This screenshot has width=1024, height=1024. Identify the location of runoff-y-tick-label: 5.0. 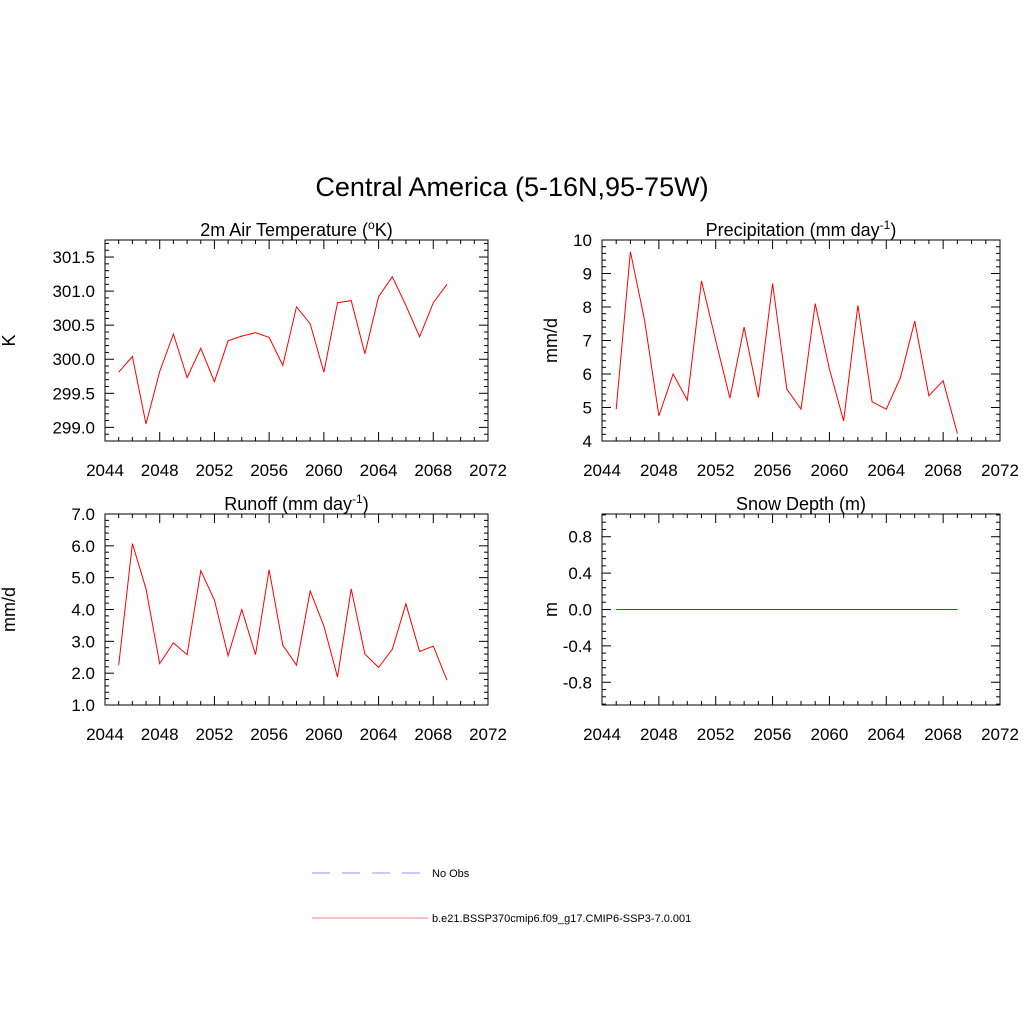
(83, 578).